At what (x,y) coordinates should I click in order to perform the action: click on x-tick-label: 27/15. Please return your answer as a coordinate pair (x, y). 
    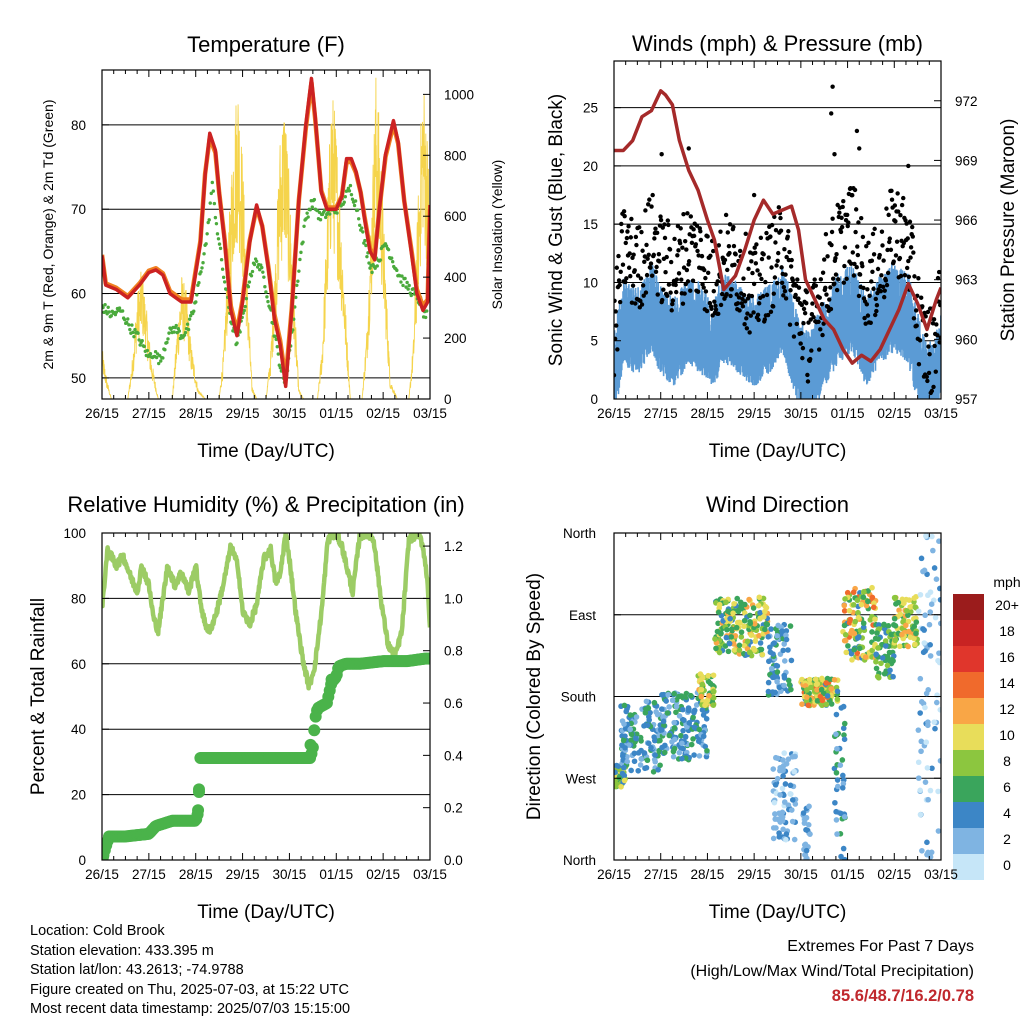
    Looking at the image, I should click on (149, 413).